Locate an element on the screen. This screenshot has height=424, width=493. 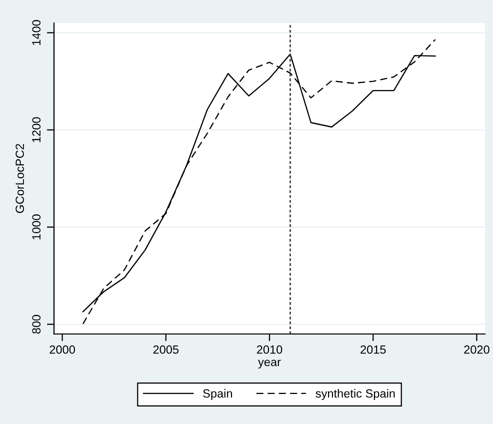
x-tick-label: 2015 is located at coordinates (373, 349).